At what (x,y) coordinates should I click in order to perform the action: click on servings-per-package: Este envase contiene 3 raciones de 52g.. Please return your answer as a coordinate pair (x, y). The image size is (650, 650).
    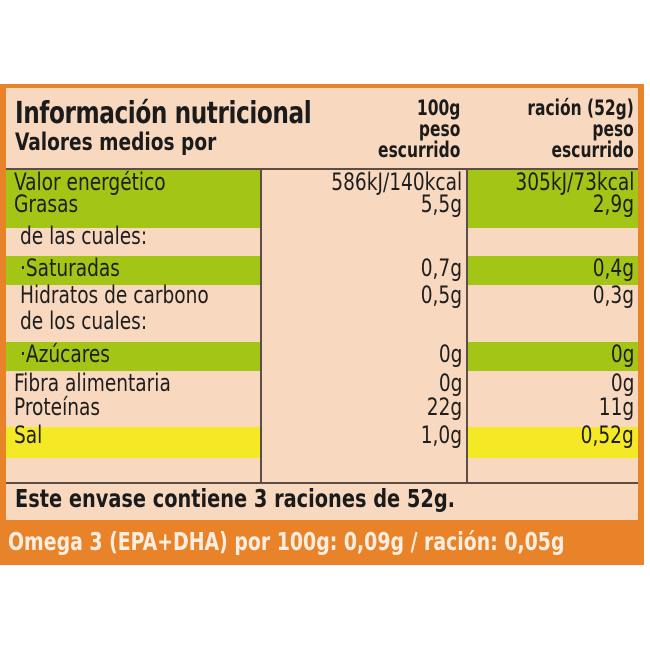
    Looking at the image, I should click on (235, 498).